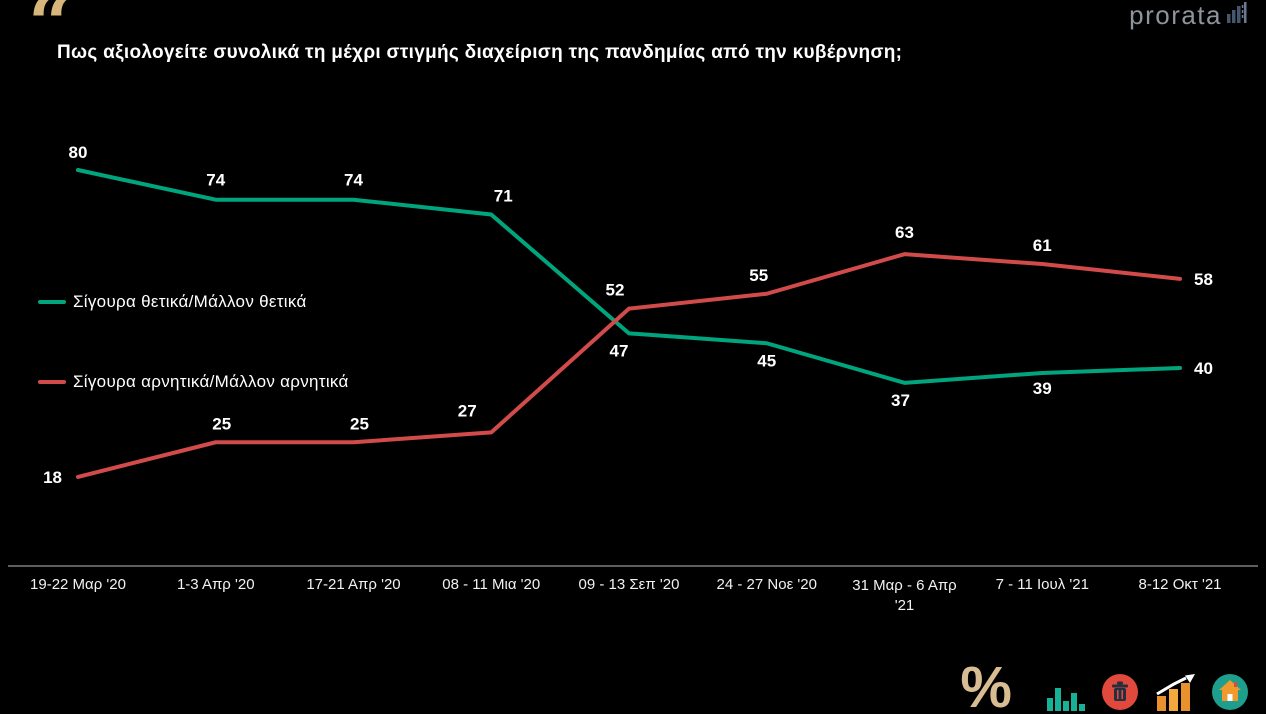 The image size is (1266, 714). I want to click on data-label: 47, so click(619, 350).